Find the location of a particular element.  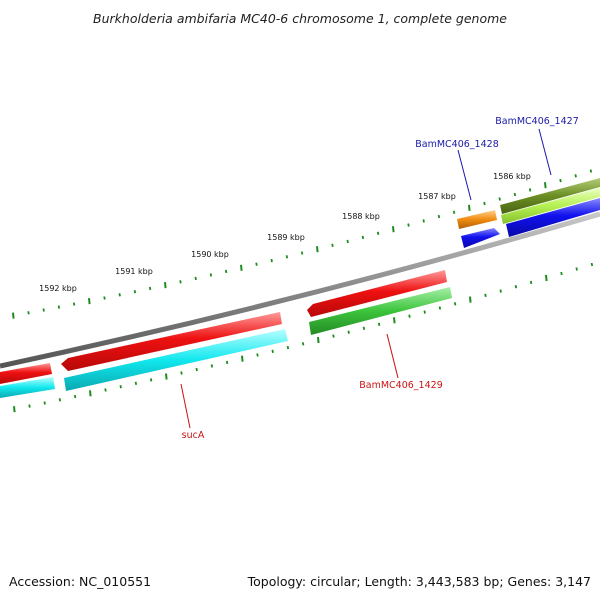

gene-red-left is located at coordinates (26, 373).